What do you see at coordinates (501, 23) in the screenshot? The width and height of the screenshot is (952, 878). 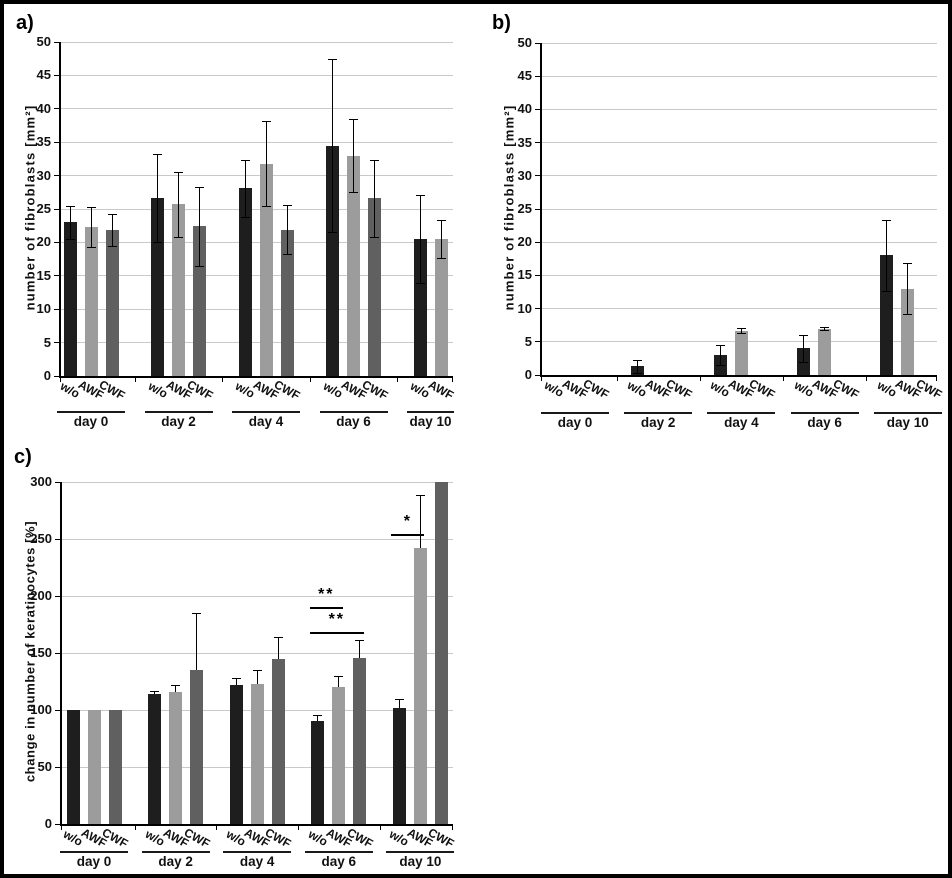 I see `panel-b-letter: b)` at bounding box center [501, 23].